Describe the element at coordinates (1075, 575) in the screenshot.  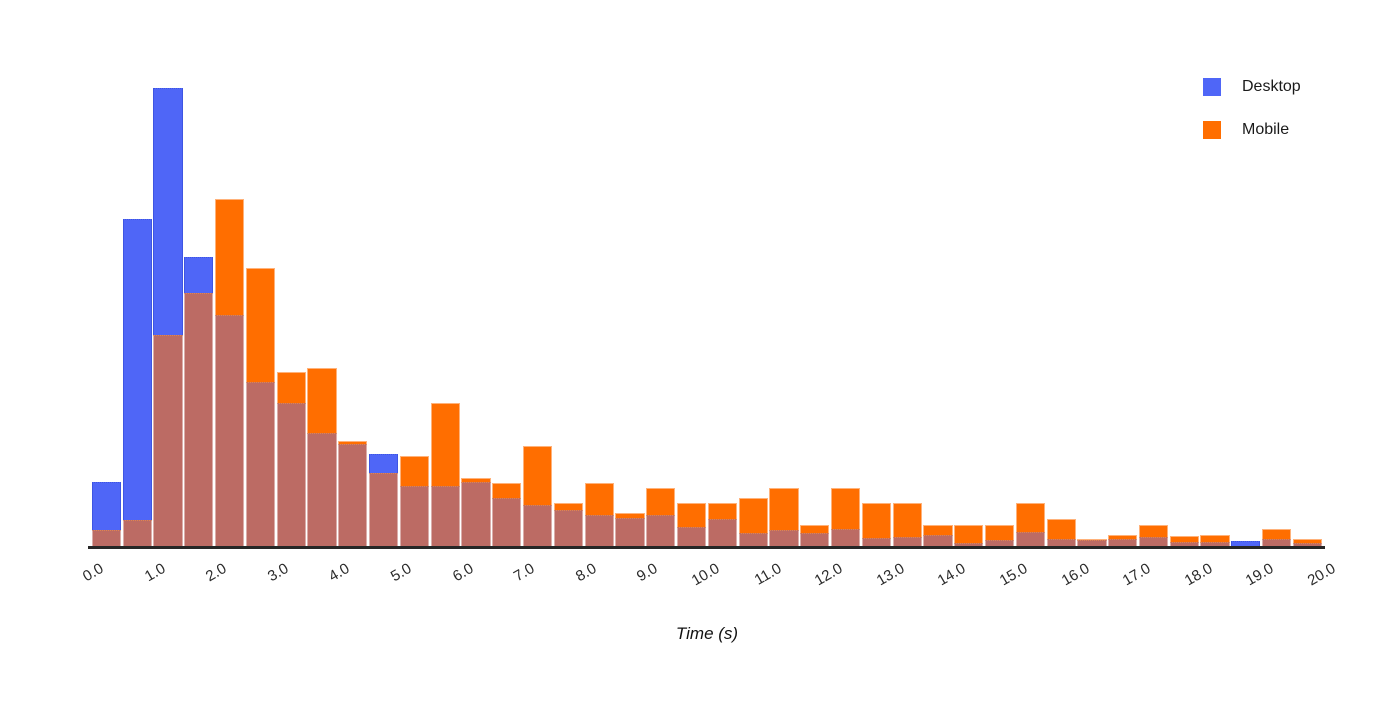
I see `x-tick-label-16.0: 16.0` at that location.